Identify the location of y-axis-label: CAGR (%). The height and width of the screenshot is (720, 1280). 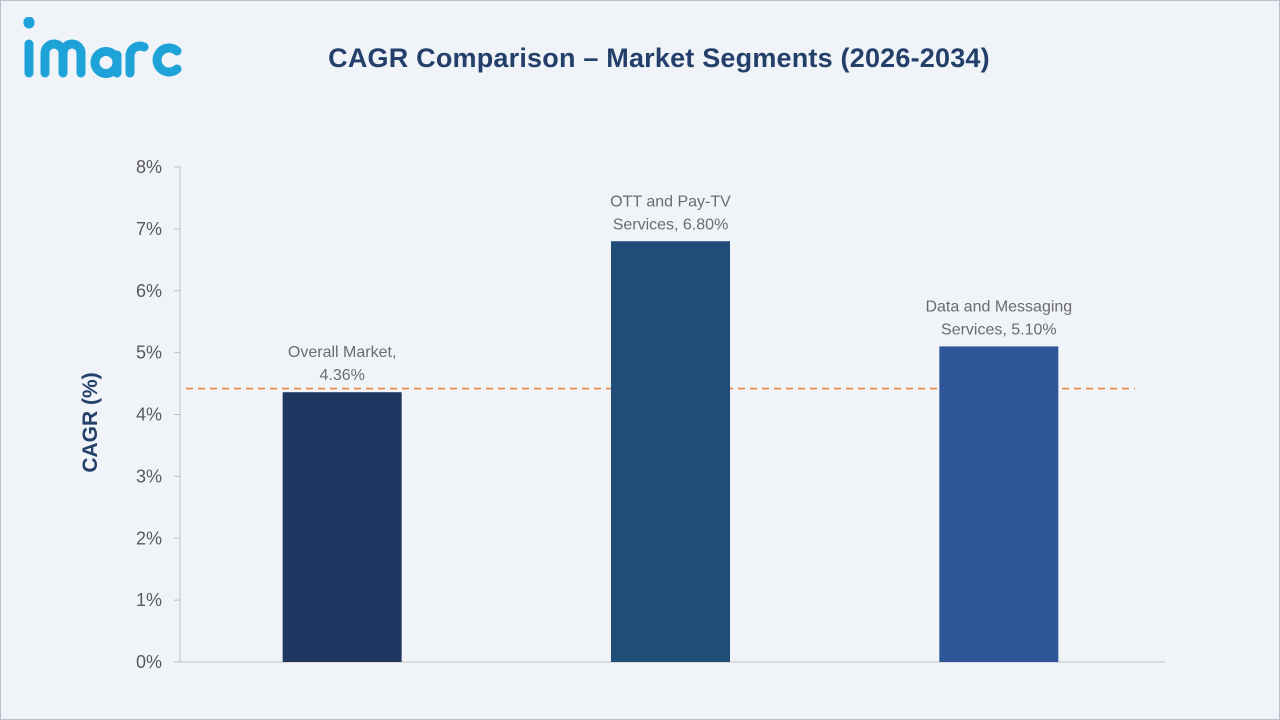
(90, 422).